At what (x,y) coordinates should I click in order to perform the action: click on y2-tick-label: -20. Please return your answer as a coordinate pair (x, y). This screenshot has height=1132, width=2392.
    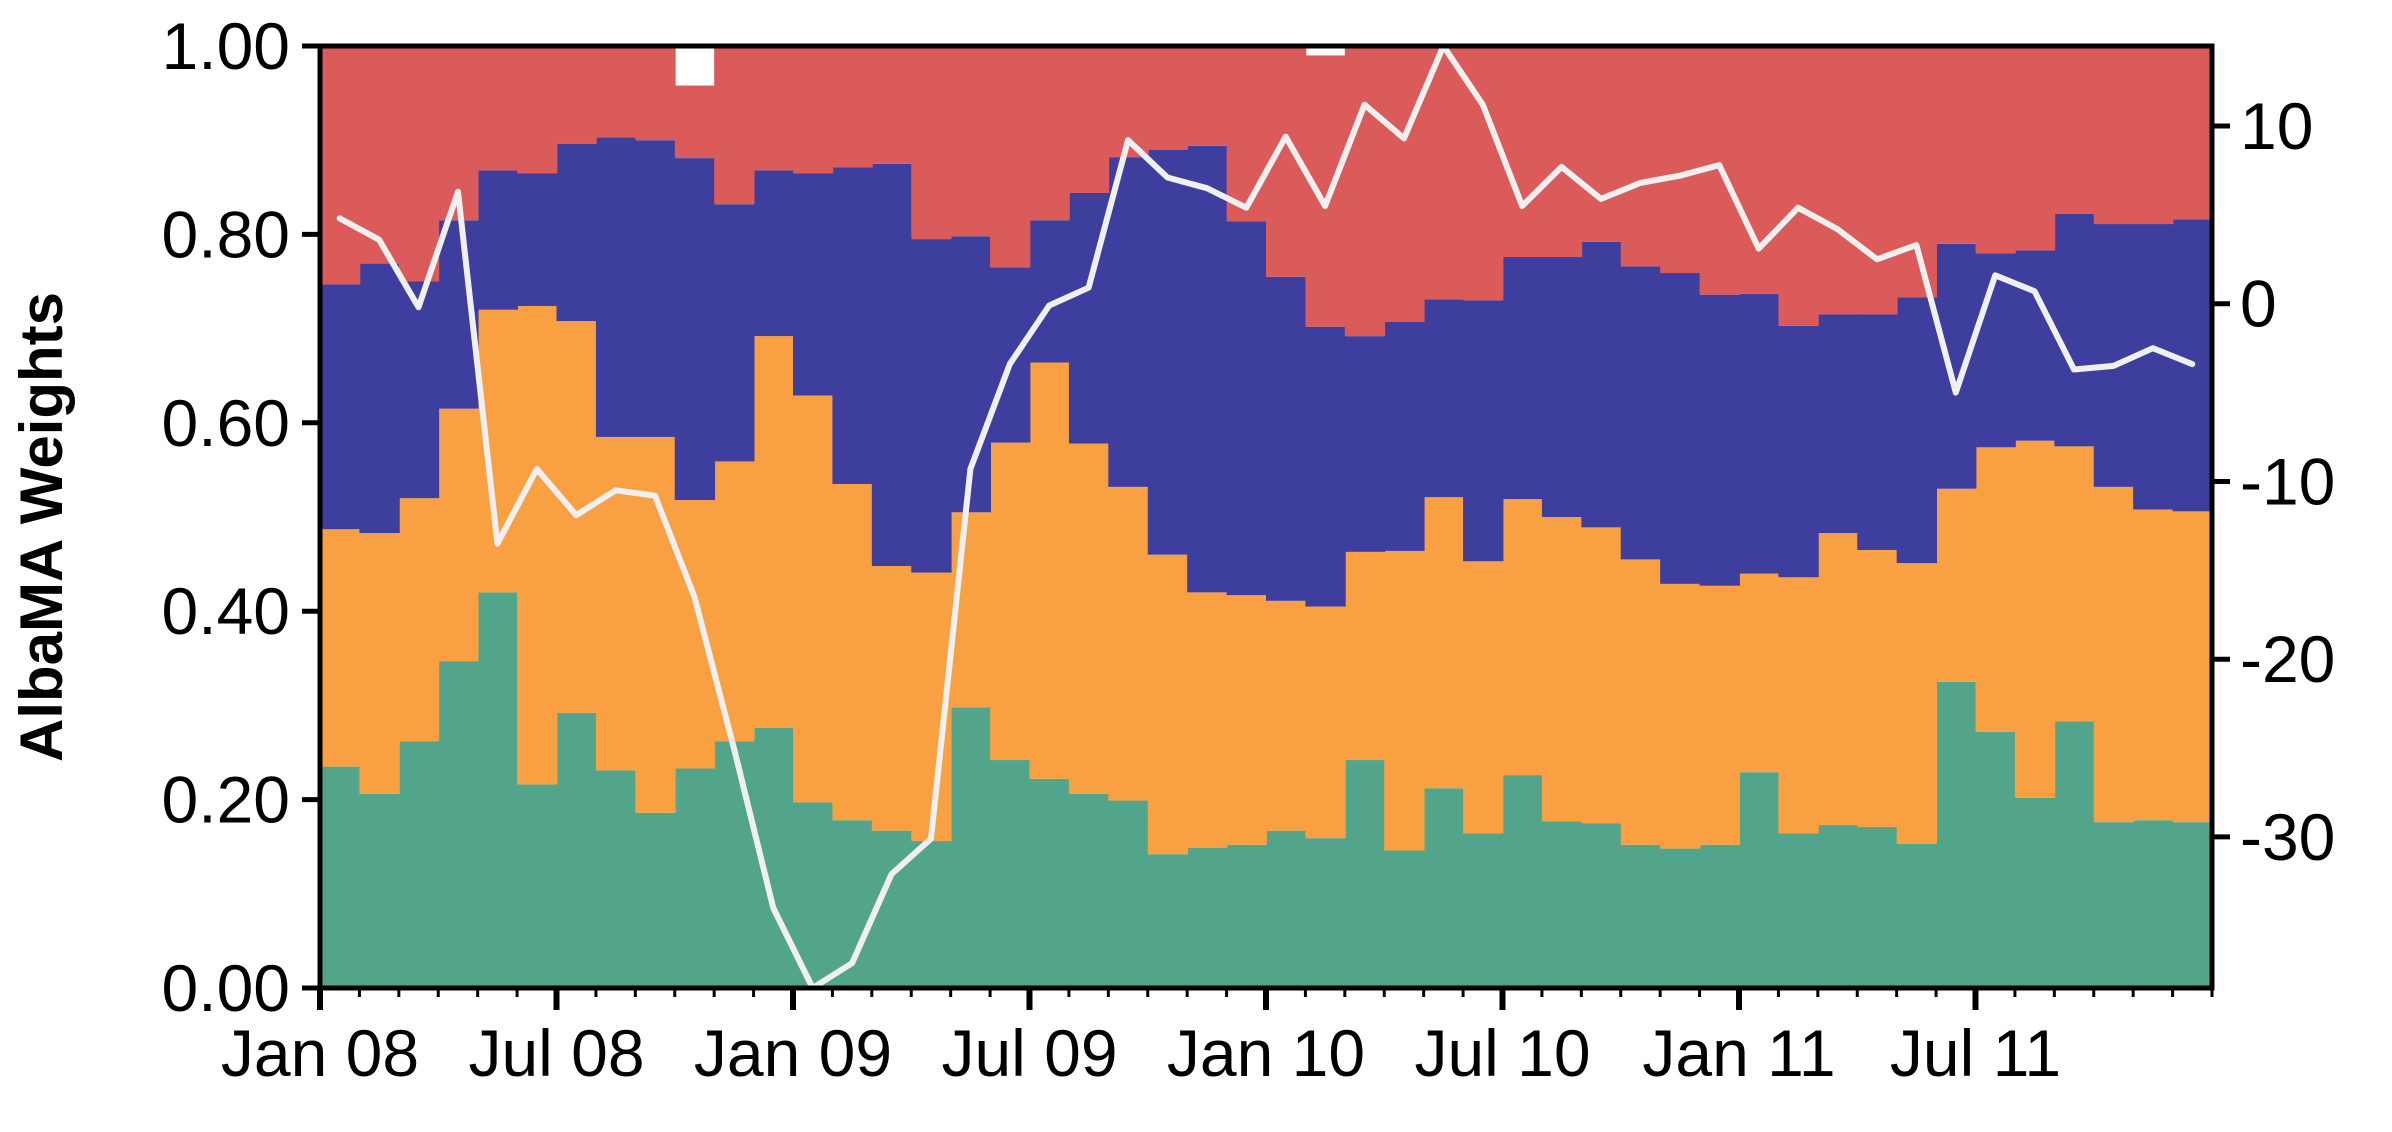
    Looking at the image, I should click on (2287, 659).